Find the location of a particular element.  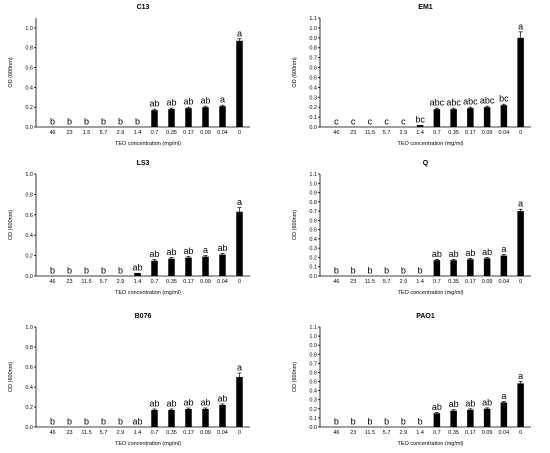

y-tick-label: 0.7 is located at coordinates (313, 364).